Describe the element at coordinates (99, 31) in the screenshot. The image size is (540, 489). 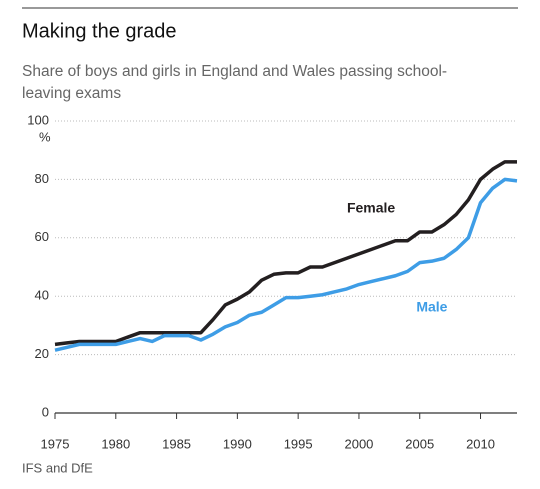
I see `chart-title: Making the grade` at that location.